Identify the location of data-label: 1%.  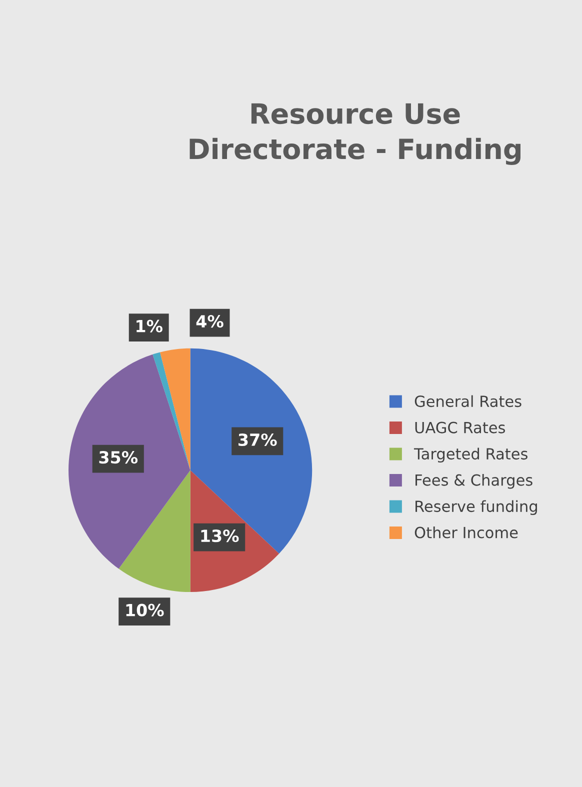
(149, 326).